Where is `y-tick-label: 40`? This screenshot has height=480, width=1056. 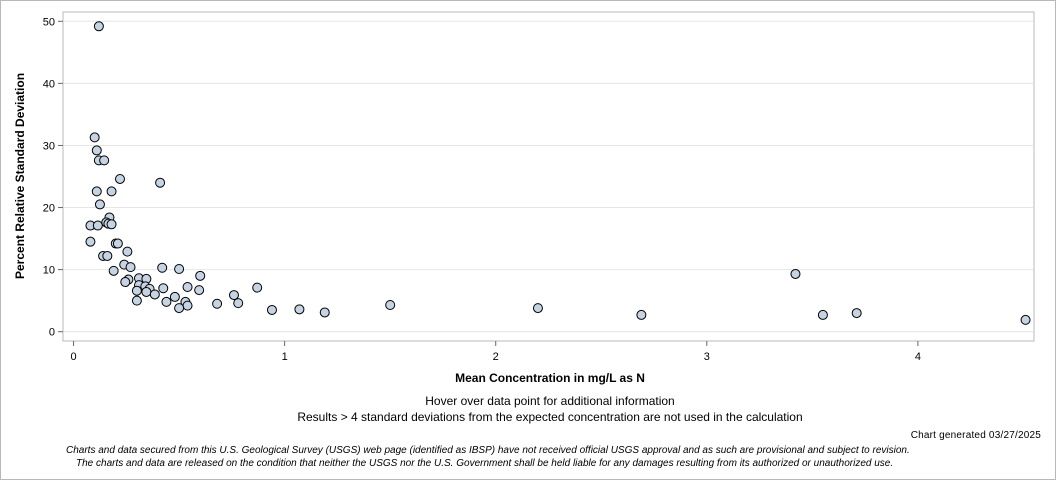
y-tick-label: 40 is located at coordinates (49, 84).